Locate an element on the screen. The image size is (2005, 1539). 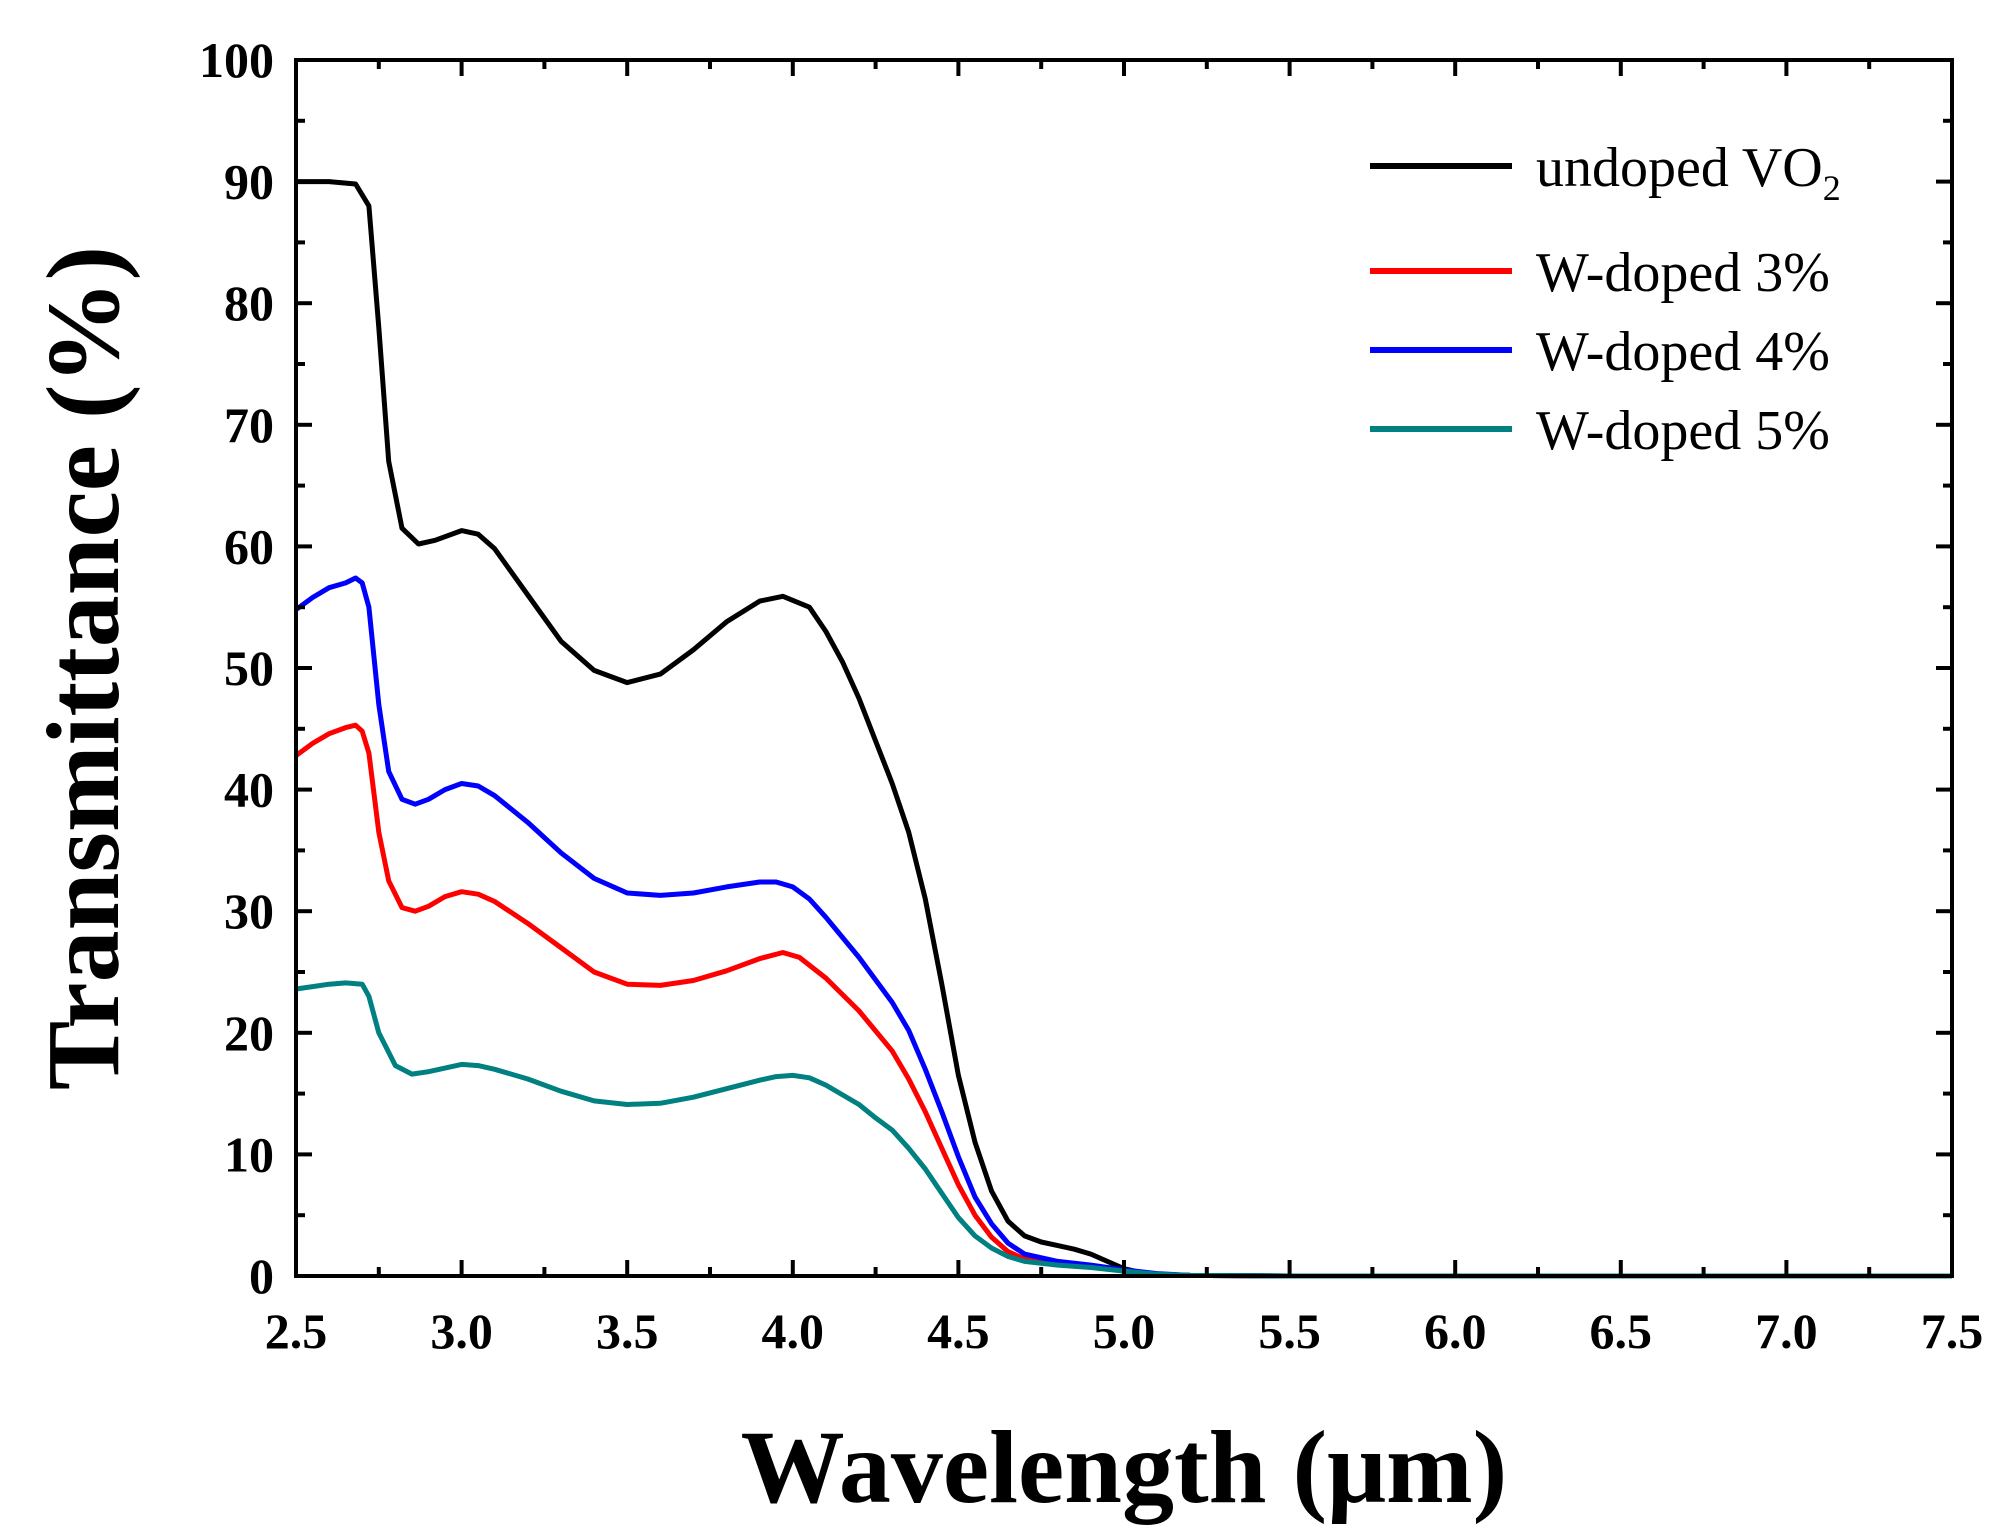
legend-label-subscript: 2 is located at coordinates (1832, 188).